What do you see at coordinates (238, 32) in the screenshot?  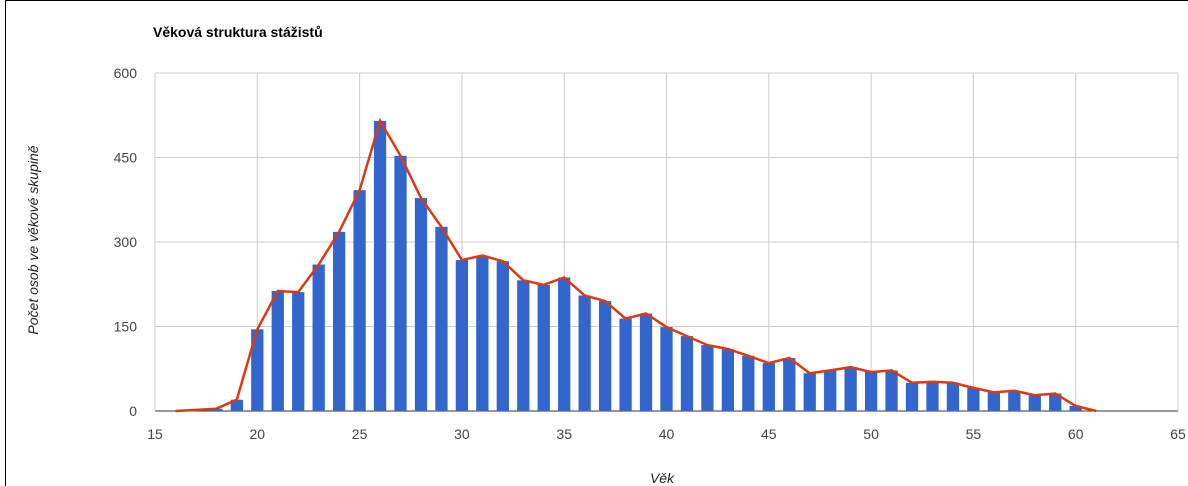 I see `chart-title: Věková struktura stážistů` at bounding box center [238, 32].